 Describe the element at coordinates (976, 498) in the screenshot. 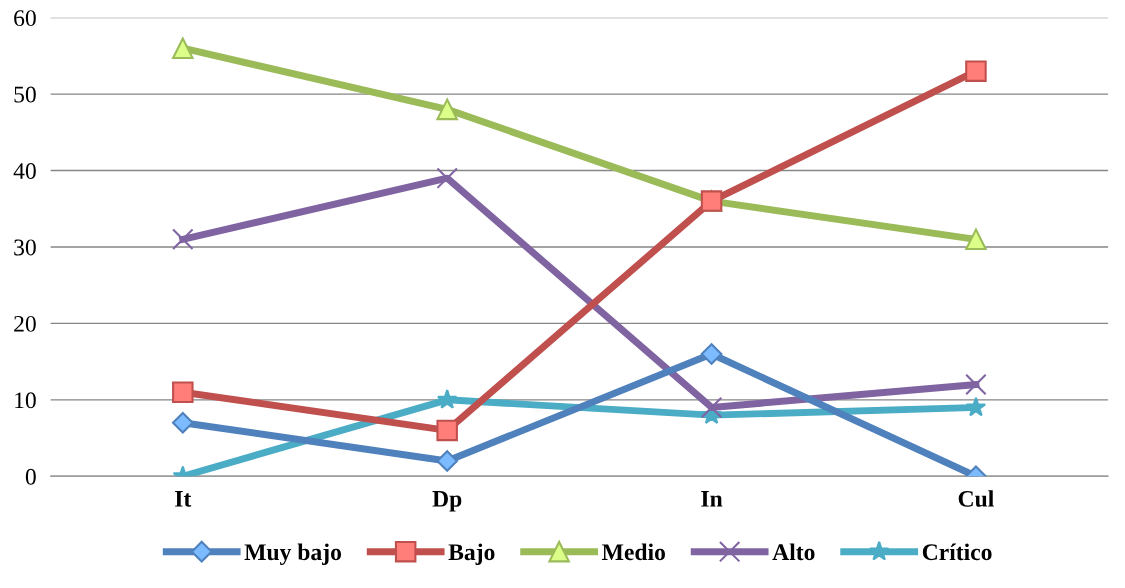

I see `x-tick-label: Cul` at that location.